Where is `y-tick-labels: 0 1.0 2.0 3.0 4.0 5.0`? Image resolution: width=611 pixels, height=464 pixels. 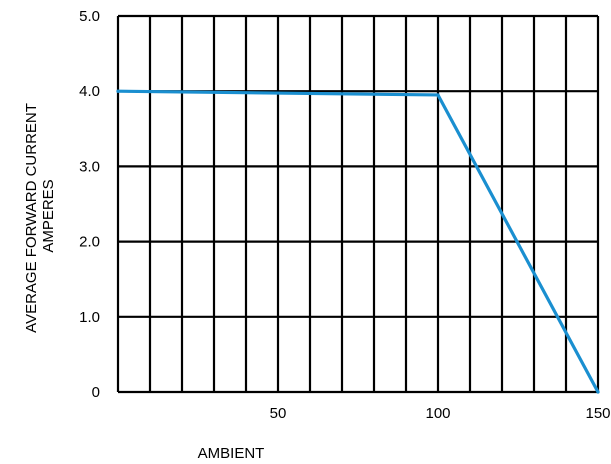
y-tick-labels: 0 1.0 2.0 3.0 4.0 5.0 is located at coordinates (89, 204).